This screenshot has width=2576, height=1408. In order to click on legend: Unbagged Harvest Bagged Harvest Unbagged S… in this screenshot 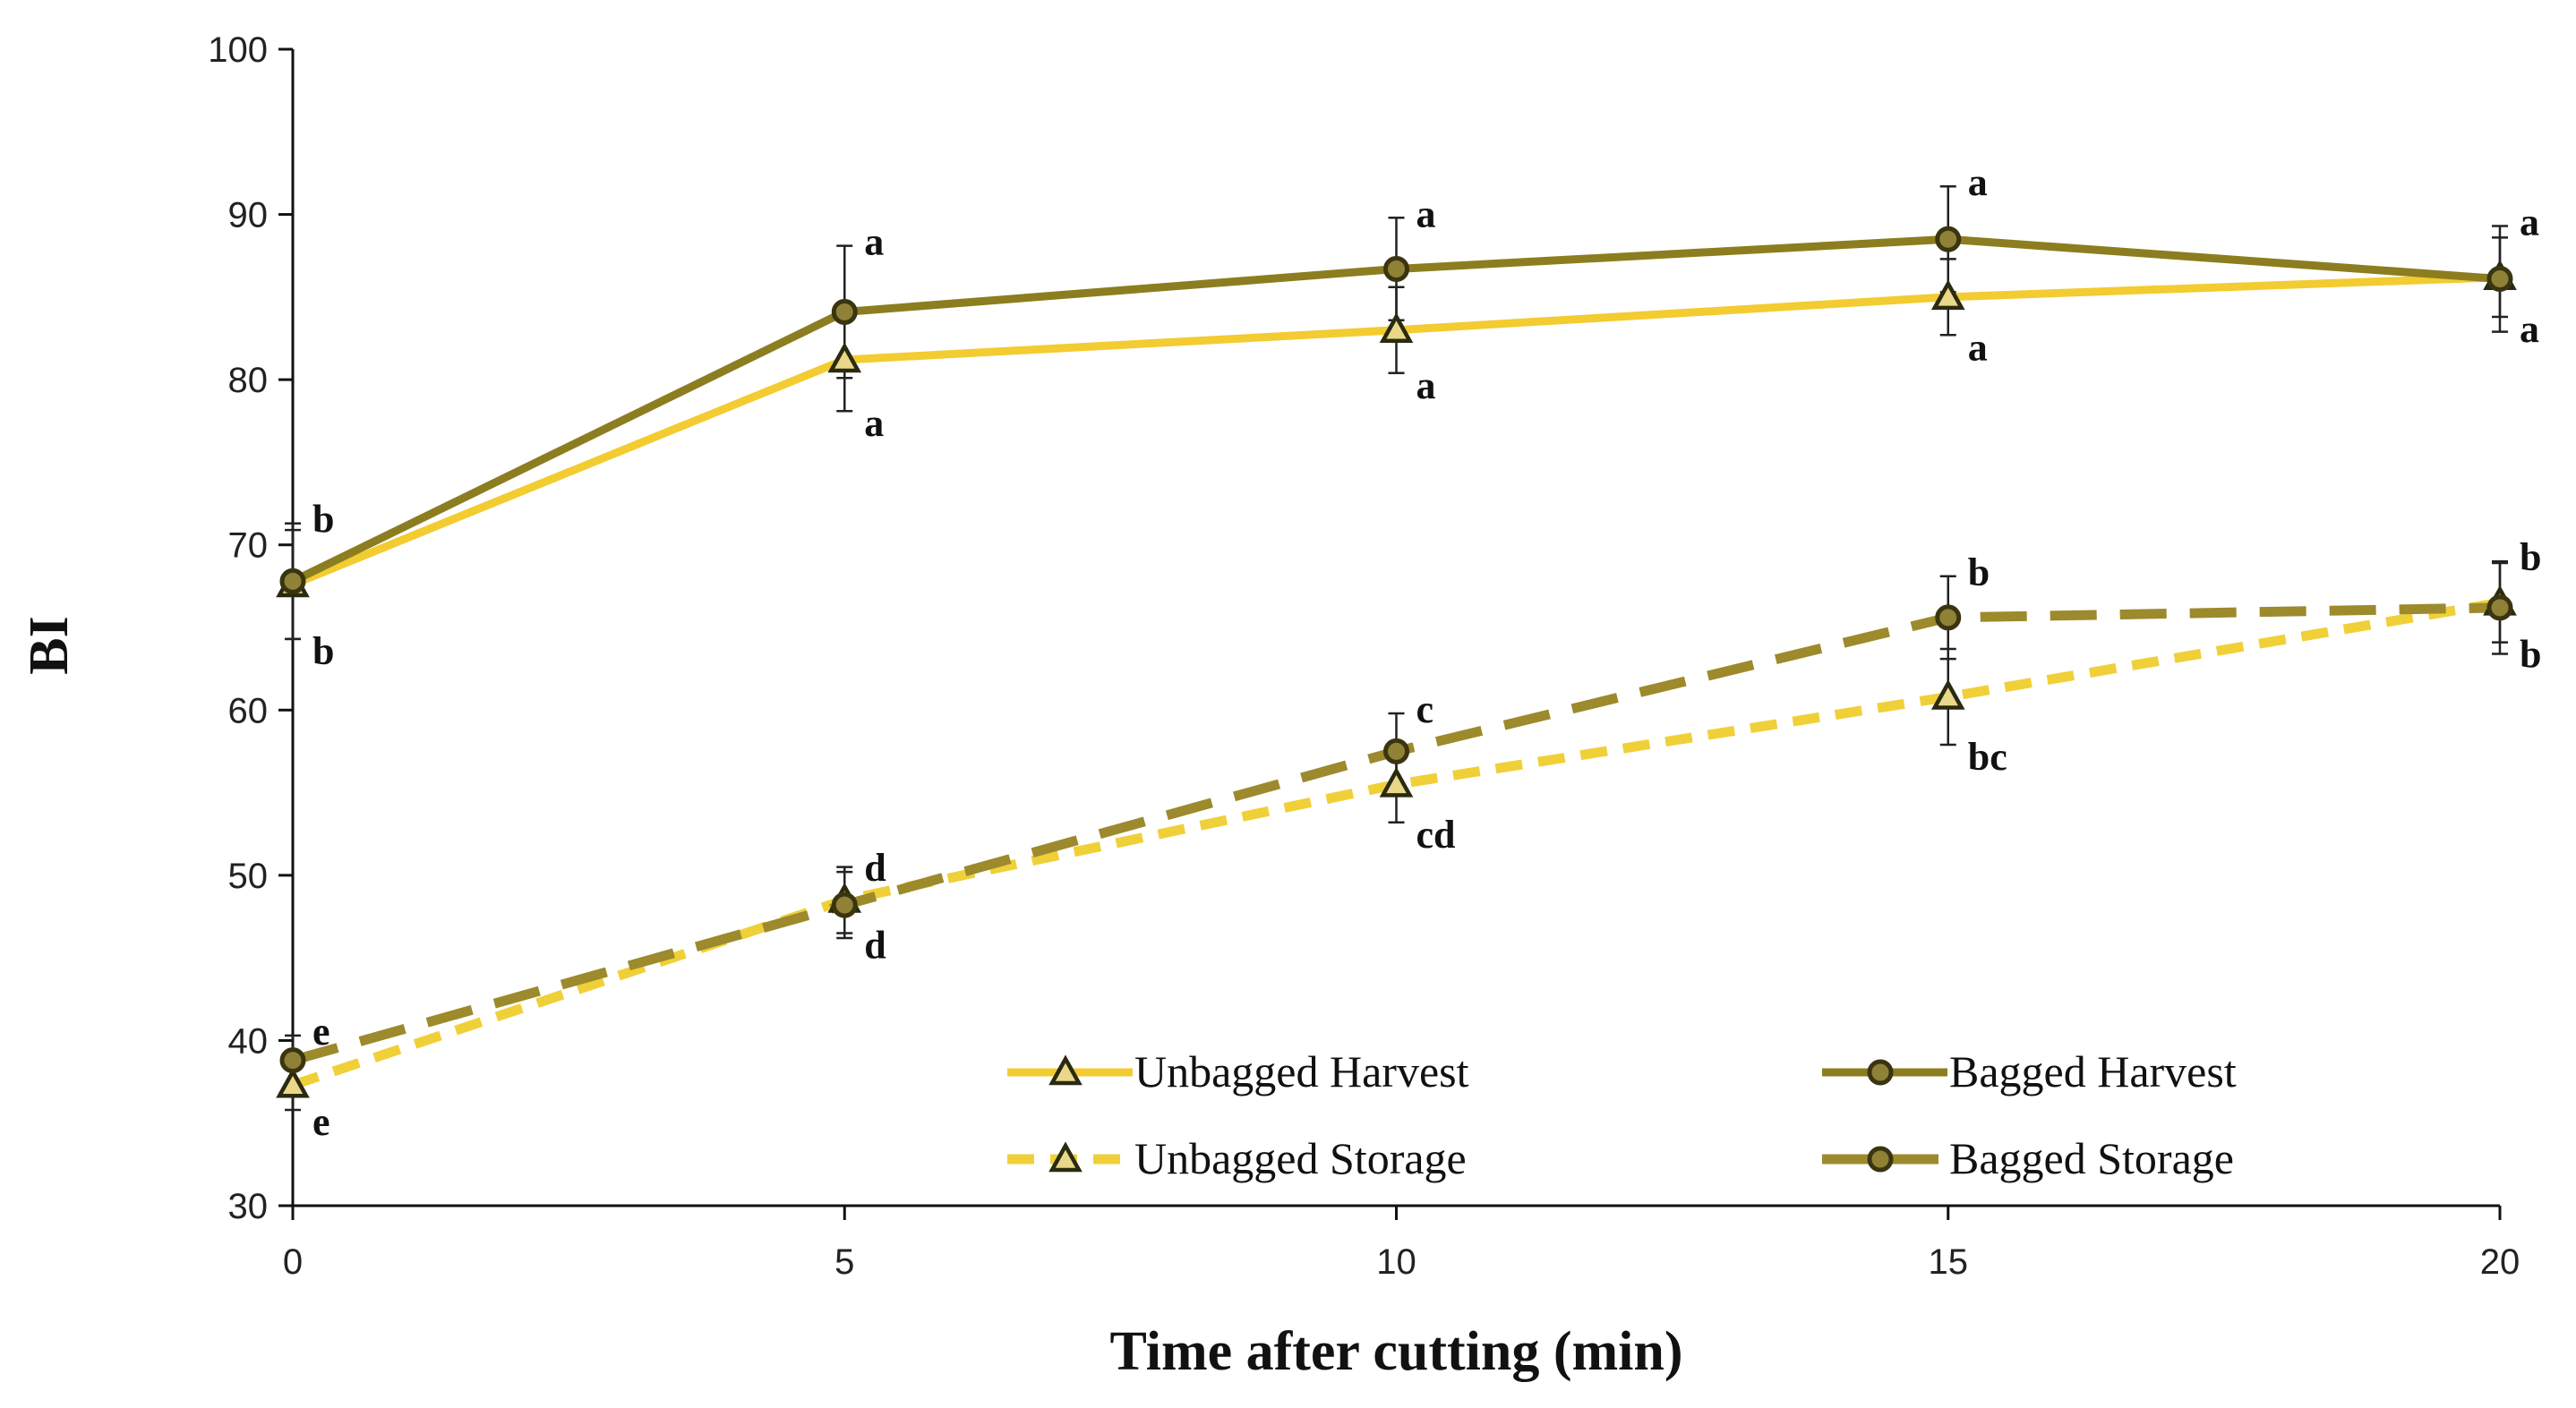, I will do `click(1622, 1114)`.